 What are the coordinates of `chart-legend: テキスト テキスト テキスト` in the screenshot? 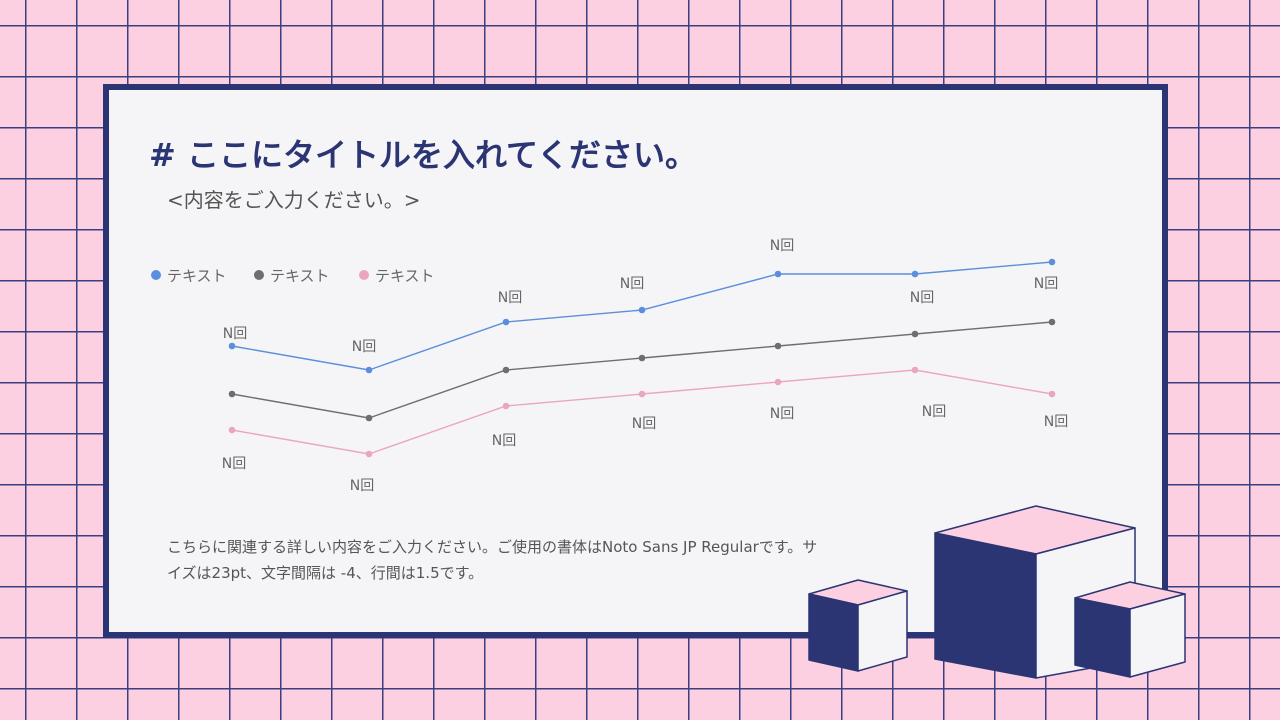 It's located at (293, 276).